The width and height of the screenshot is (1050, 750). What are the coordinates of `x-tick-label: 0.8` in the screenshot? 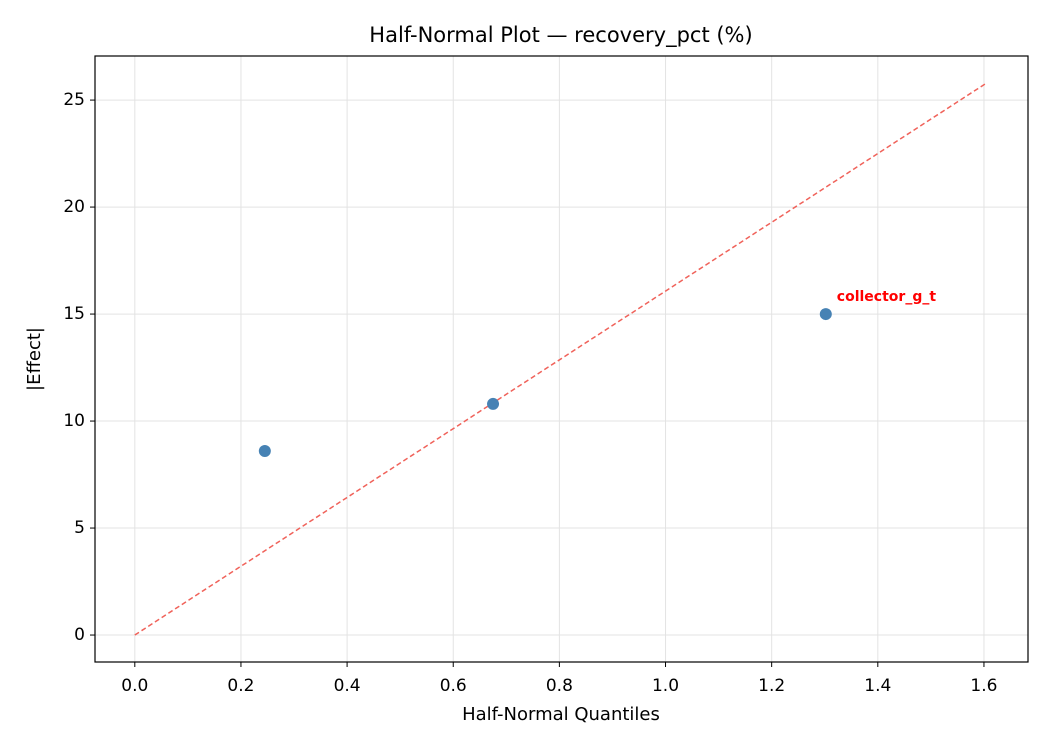 It's located at (559, 686).